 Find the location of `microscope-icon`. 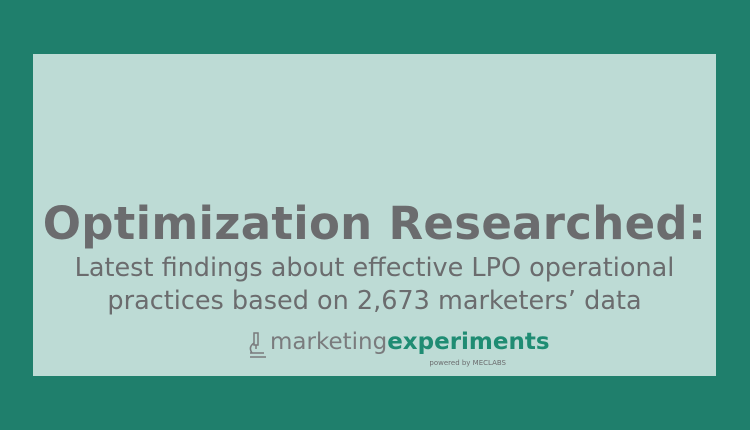

microscope-icon is located at coordinates (257, 345).